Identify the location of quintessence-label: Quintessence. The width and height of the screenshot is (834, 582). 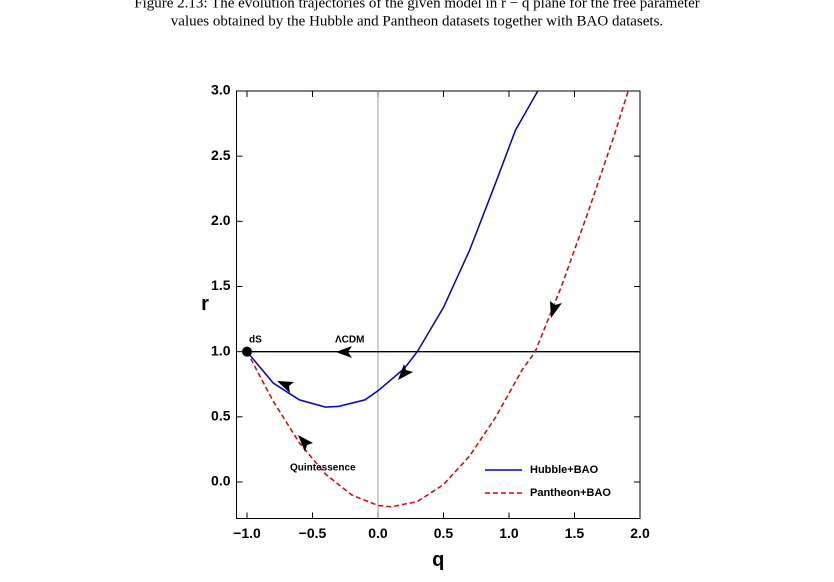
(323, 468).